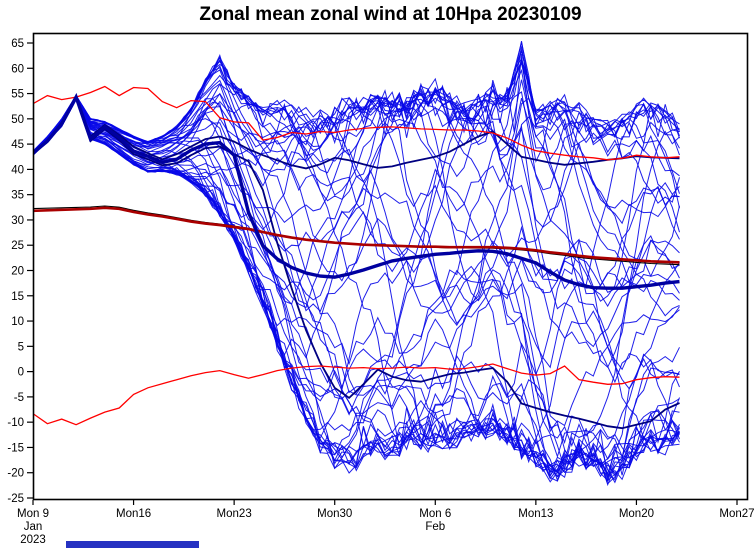 The width and height of the screenshot is (756, 548). Describe the element at coordinates (33, 527) in the screenshot. I see `x-tick-sublabel: Jan` at that location.